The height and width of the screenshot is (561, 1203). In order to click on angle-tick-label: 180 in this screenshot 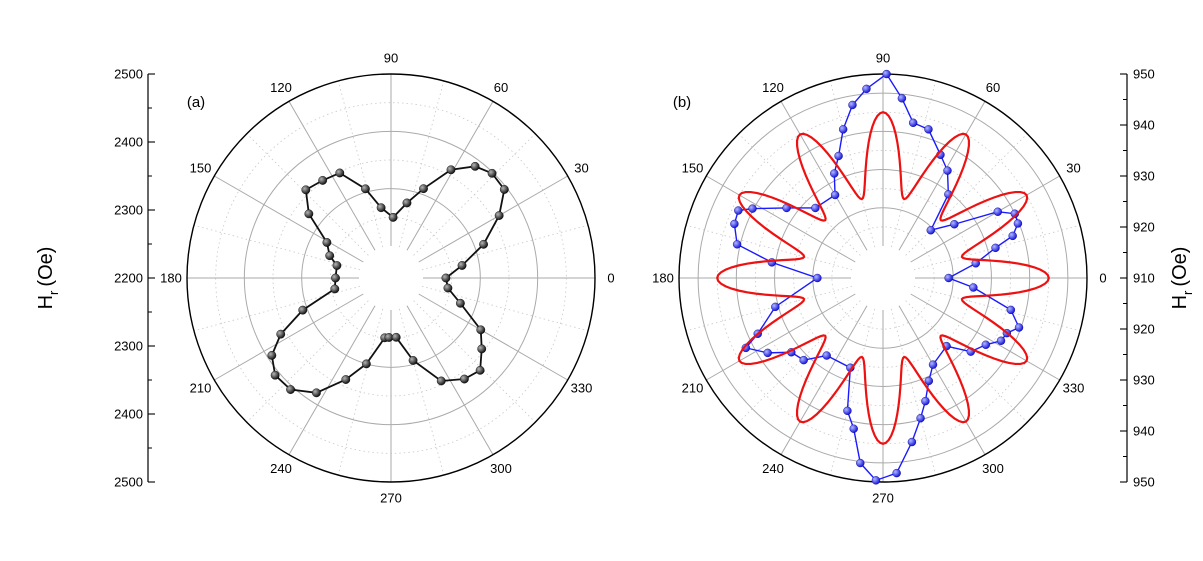, I will do `click(171, 278)`.